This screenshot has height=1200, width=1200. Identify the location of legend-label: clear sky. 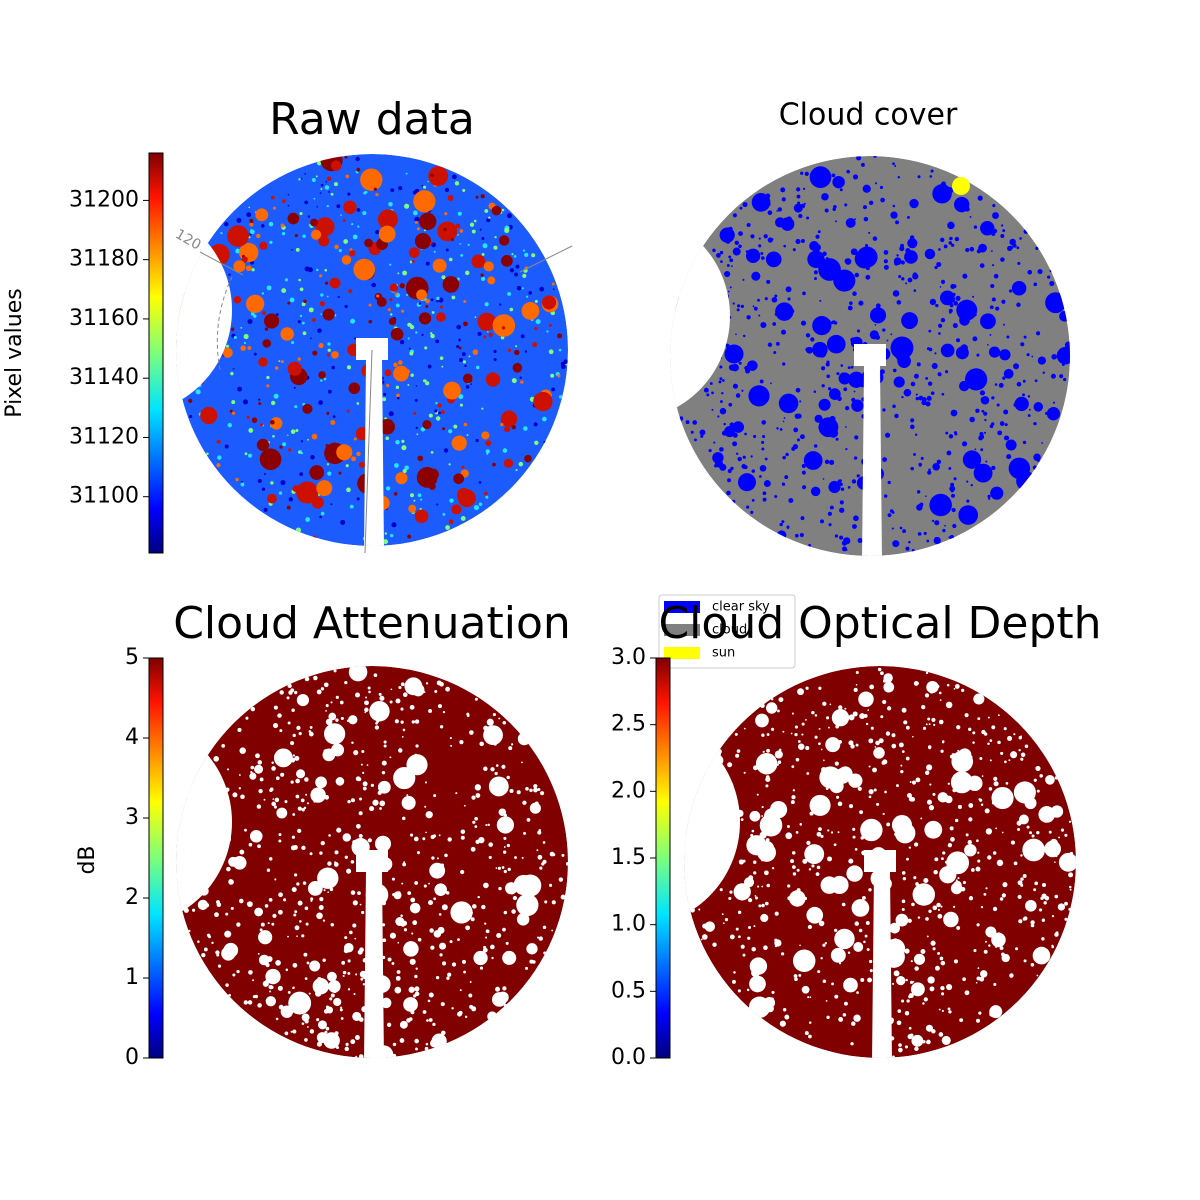
(741, 607).